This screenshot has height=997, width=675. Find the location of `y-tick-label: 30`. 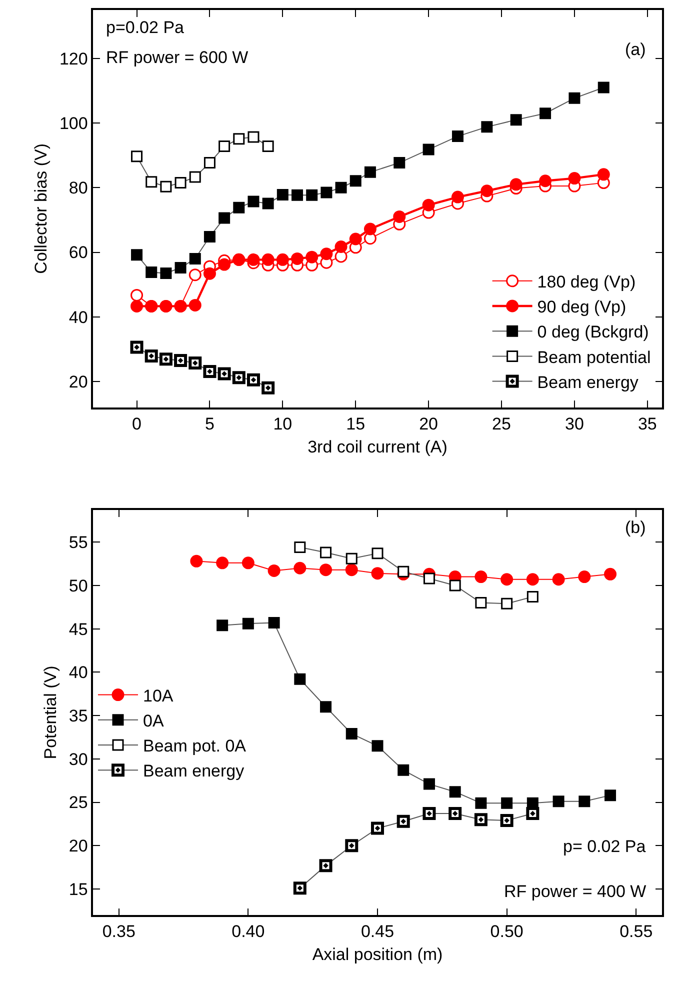

y-tick-label: 30 is located at coordinates (78, 759).